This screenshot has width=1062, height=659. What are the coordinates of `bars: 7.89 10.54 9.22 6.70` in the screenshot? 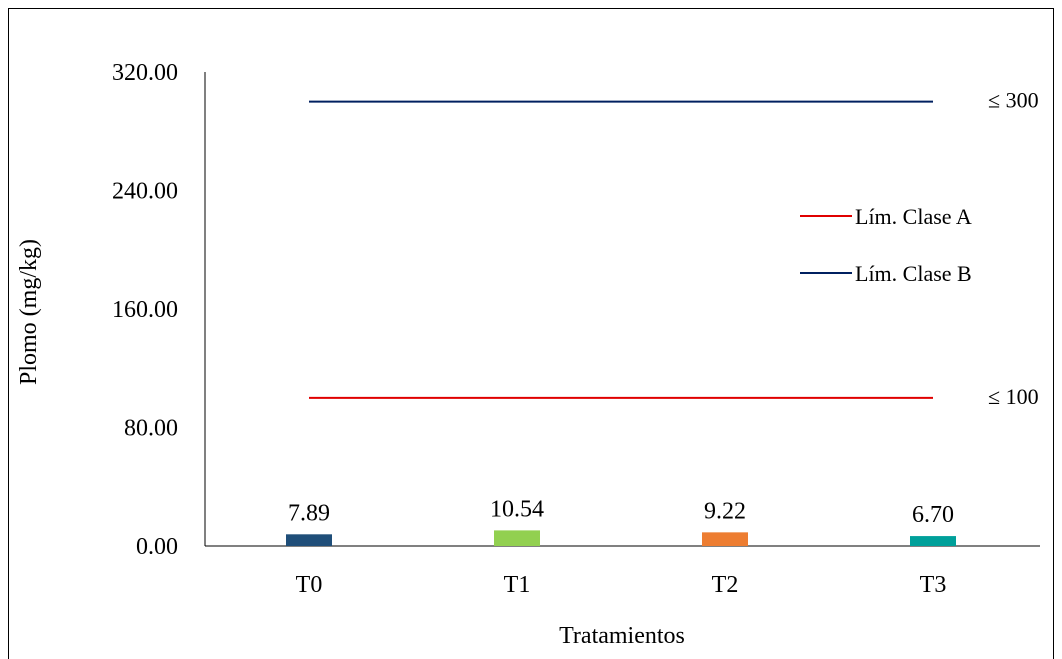 It's located at (621, 521).